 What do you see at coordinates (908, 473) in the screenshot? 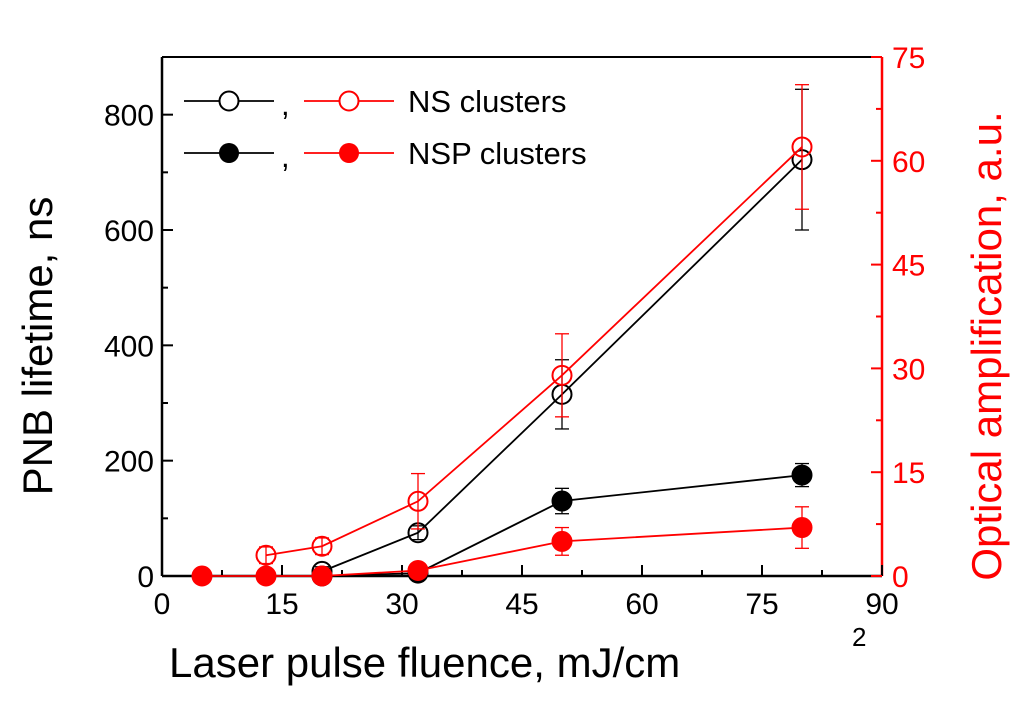
I see `y-right-tick-label: 15` at bounding box center [908, 473].